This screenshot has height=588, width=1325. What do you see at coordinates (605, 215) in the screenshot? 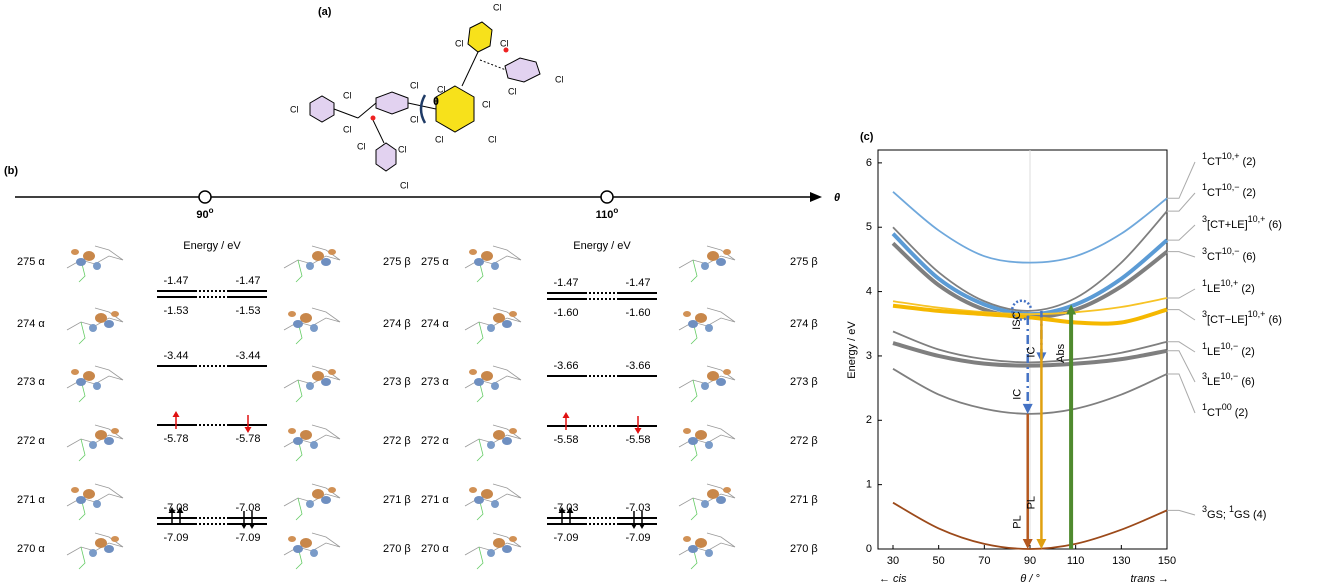
I see `theta-value: 110` at bounding box center [605, 215].